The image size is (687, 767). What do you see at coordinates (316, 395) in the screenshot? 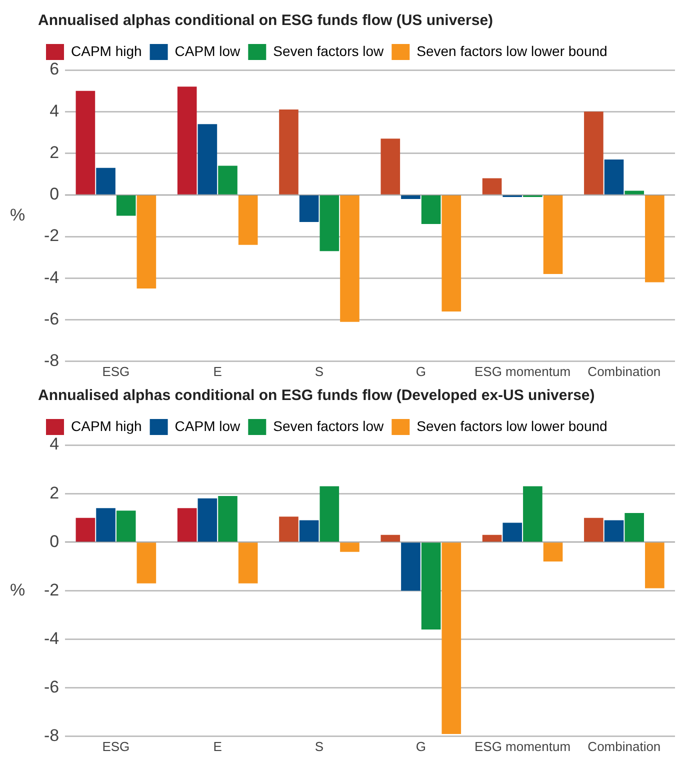
I see `chart-title: Annualised alphas conditional on ESG funds flow (Developed ex-US universe)` at bounding box center [316, 395].